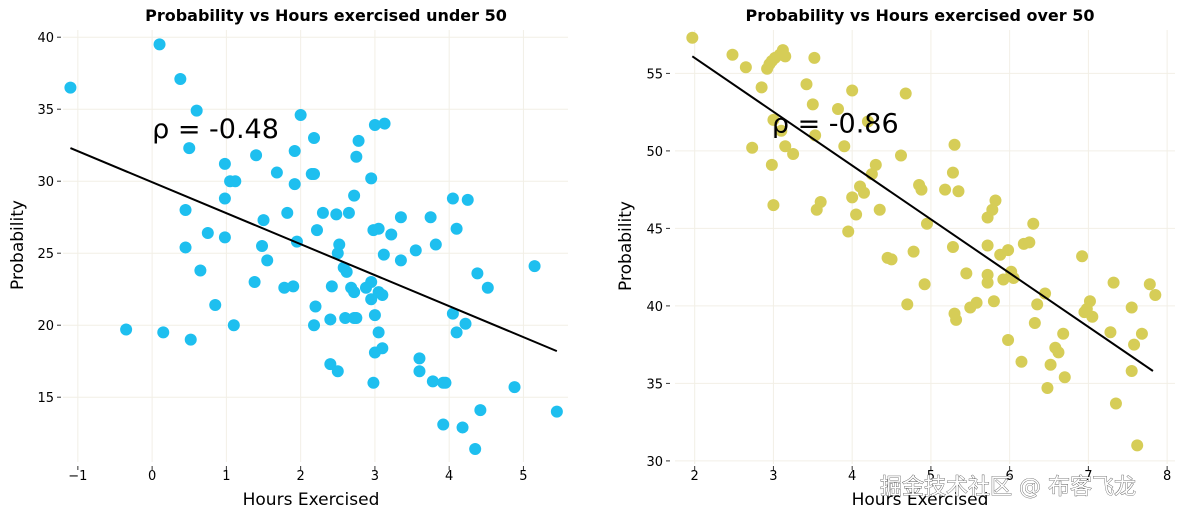 This screenshot has width=1184, height=516. I want to click on left-x-axis-label: Hours Exercised, so click(311, 500).